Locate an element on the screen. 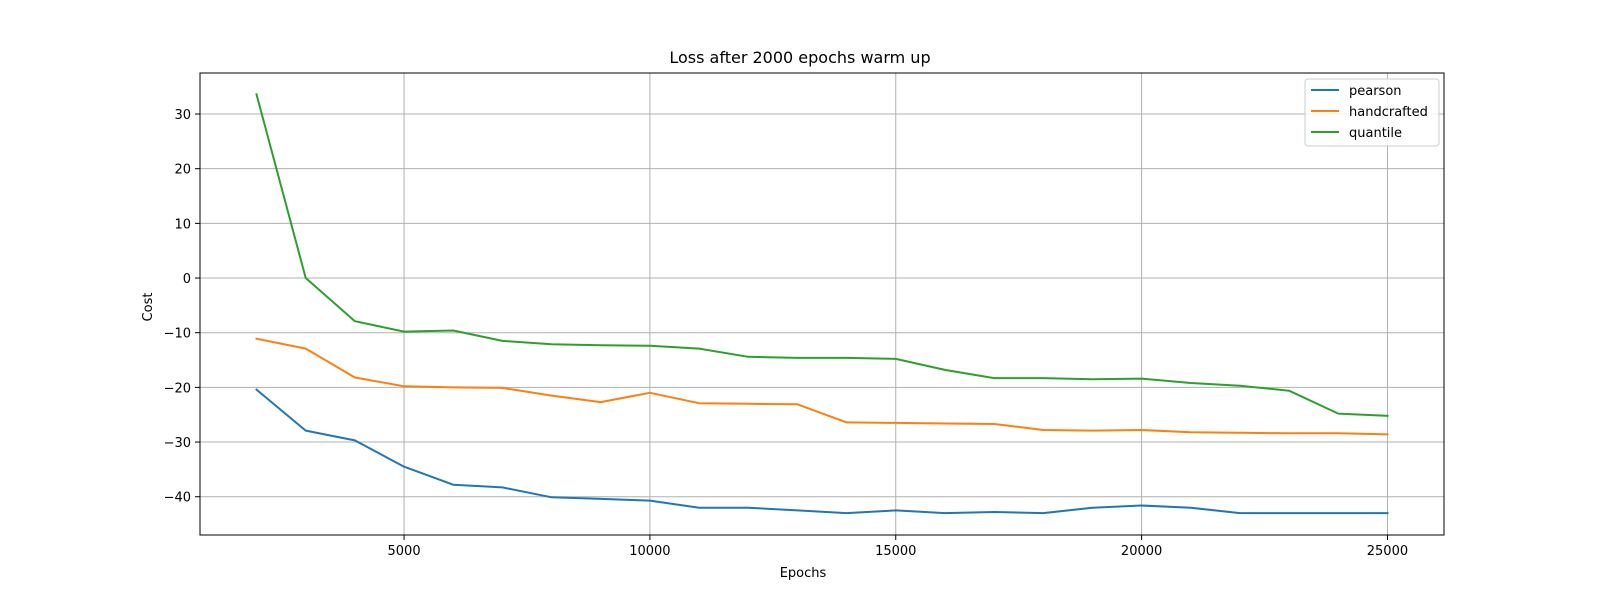 This screenshot has width=1600, height=600. y-tick-label: 10 is located at coordinates (182, 224).